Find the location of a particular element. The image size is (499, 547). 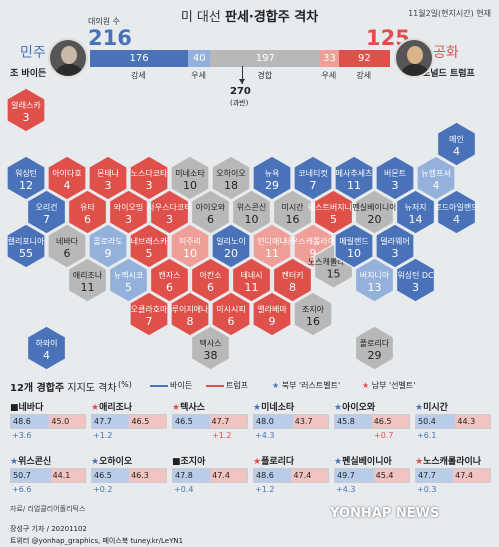

state-name: 오리건 is located at coordinates (46, 207).